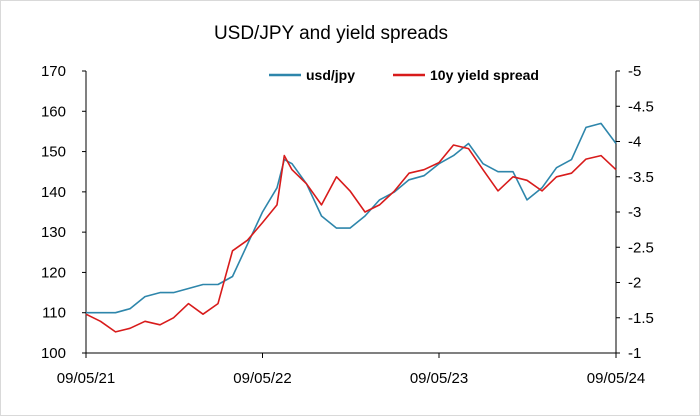  I want to click on right-tick-label: -3.5, so click(641, 177).